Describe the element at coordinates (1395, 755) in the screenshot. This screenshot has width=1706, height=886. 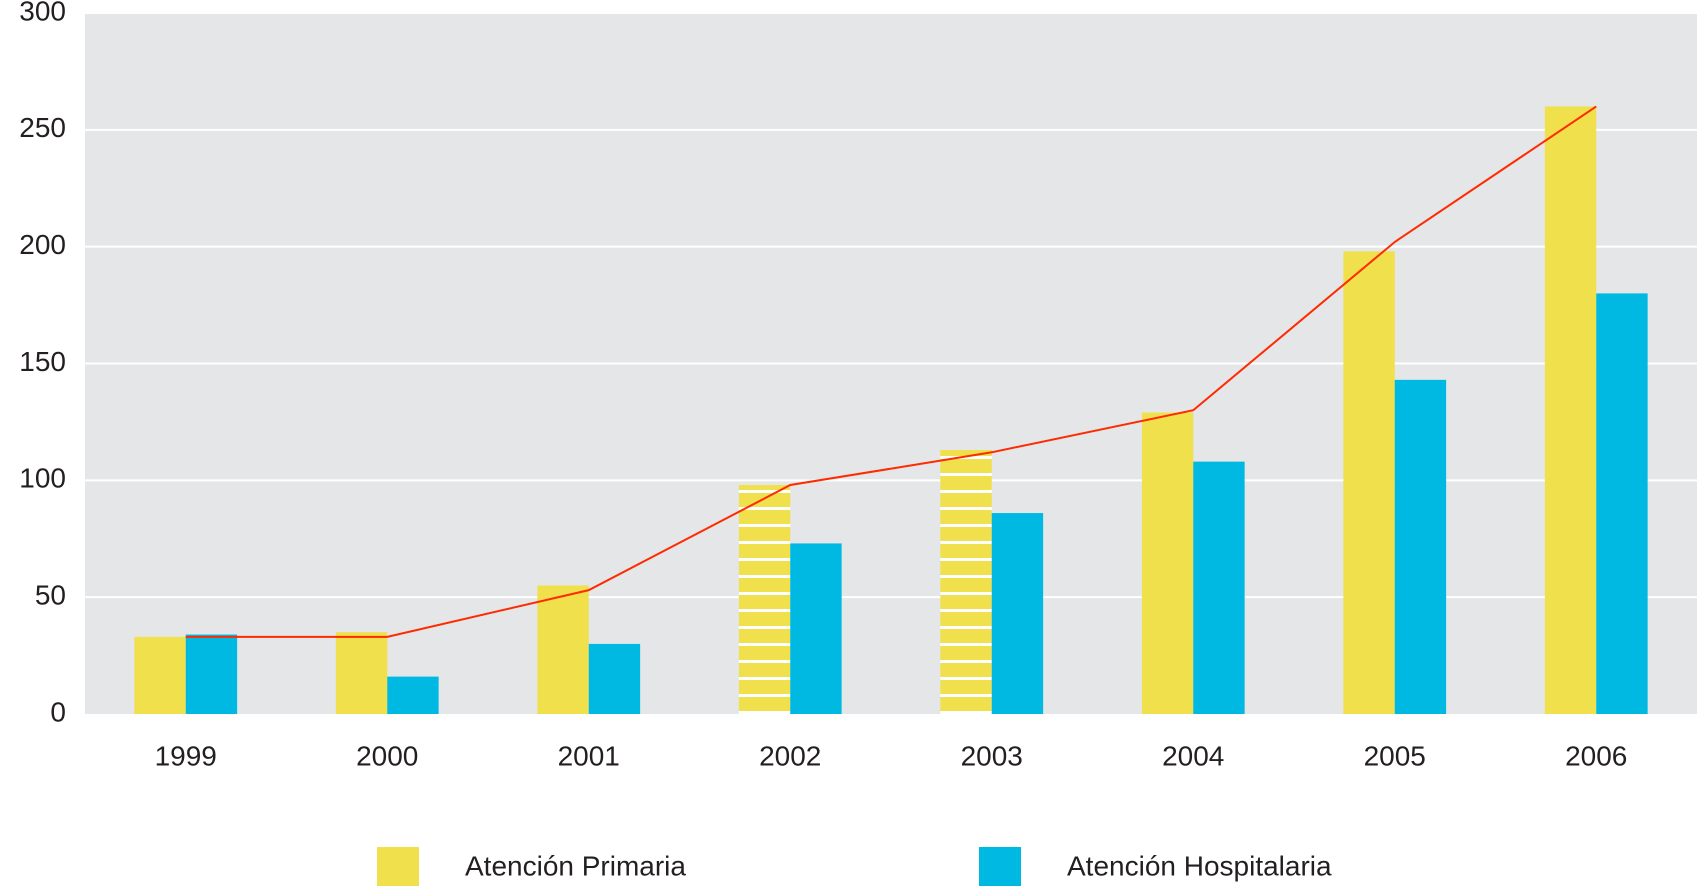
I see `x-tick-label: 2005` at that location.